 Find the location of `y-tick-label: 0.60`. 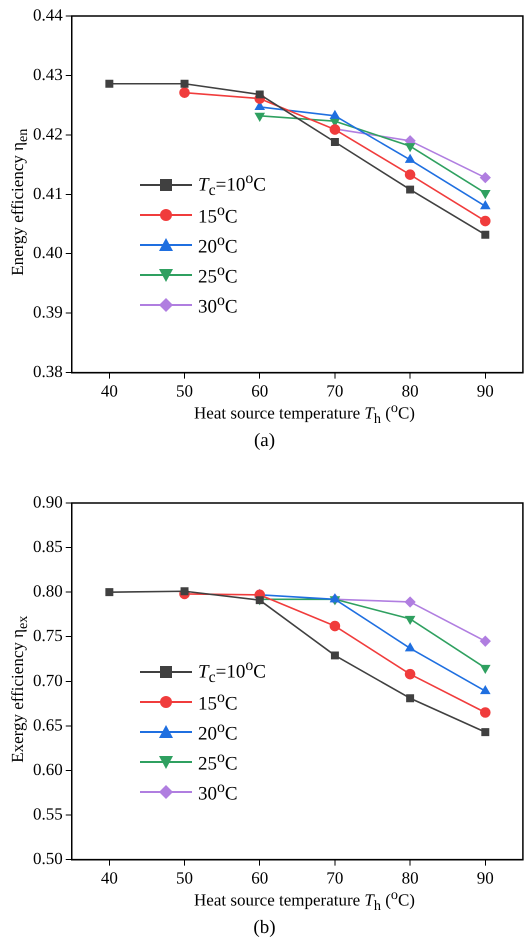

y-tick-label: 0.60 is located at coordinates (48, 769).